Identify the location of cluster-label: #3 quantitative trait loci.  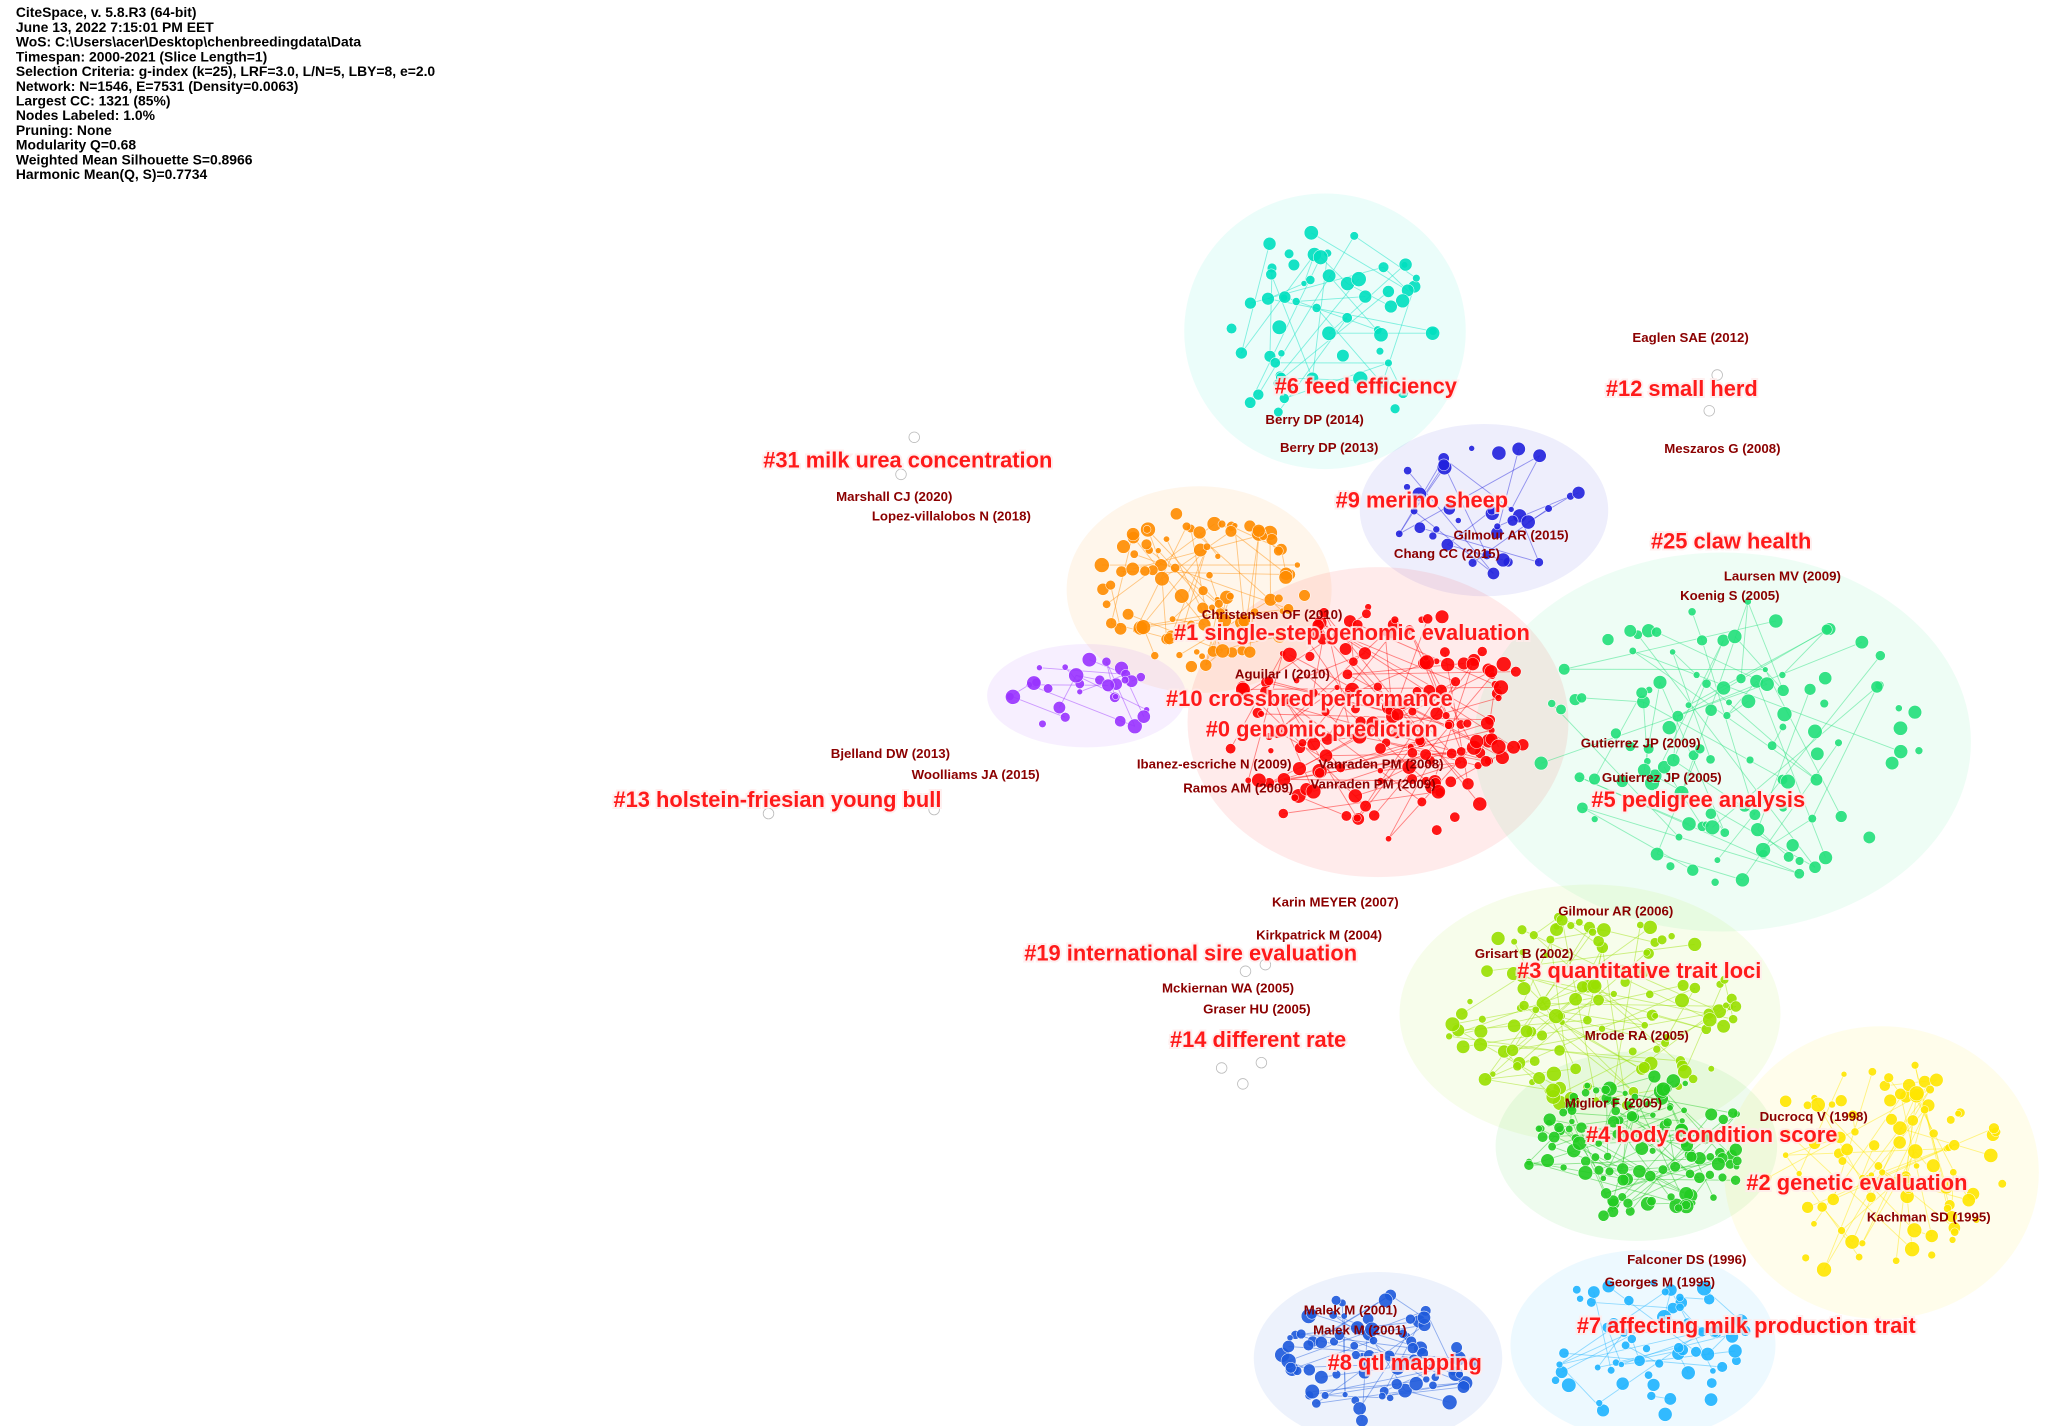
(1639, 970).